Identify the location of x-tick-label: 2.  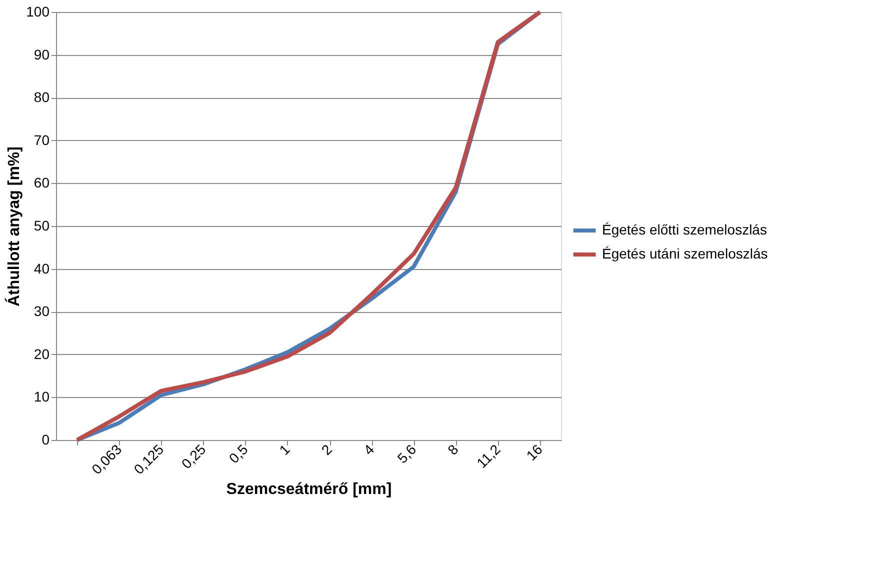
(327, 449).